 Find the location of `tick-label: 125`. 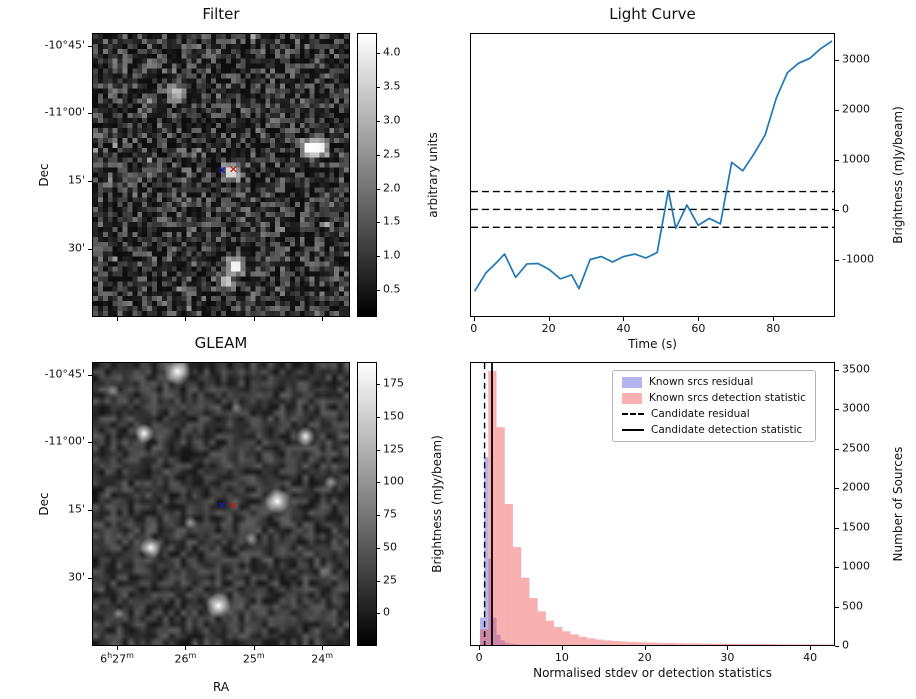

tick-label: 125 is located at coordinates (393, 449).